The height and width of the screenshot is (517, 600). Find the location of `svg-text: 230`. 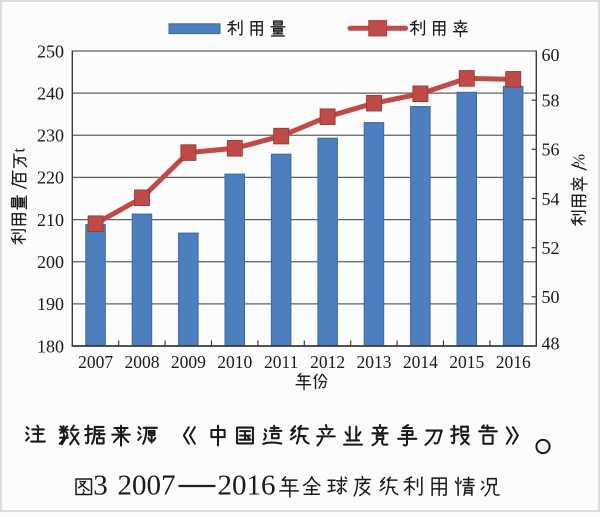

svg-text: 230 is located at coordinates (50, 136).